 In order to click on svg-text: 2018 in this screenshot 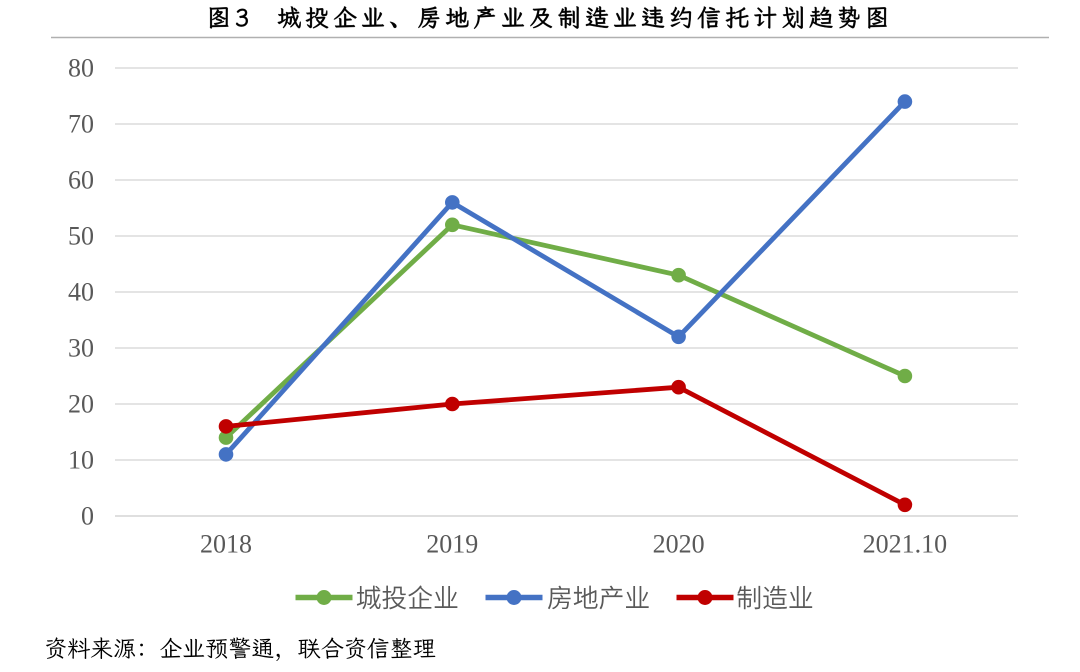, I will do `click(226, 544)`.